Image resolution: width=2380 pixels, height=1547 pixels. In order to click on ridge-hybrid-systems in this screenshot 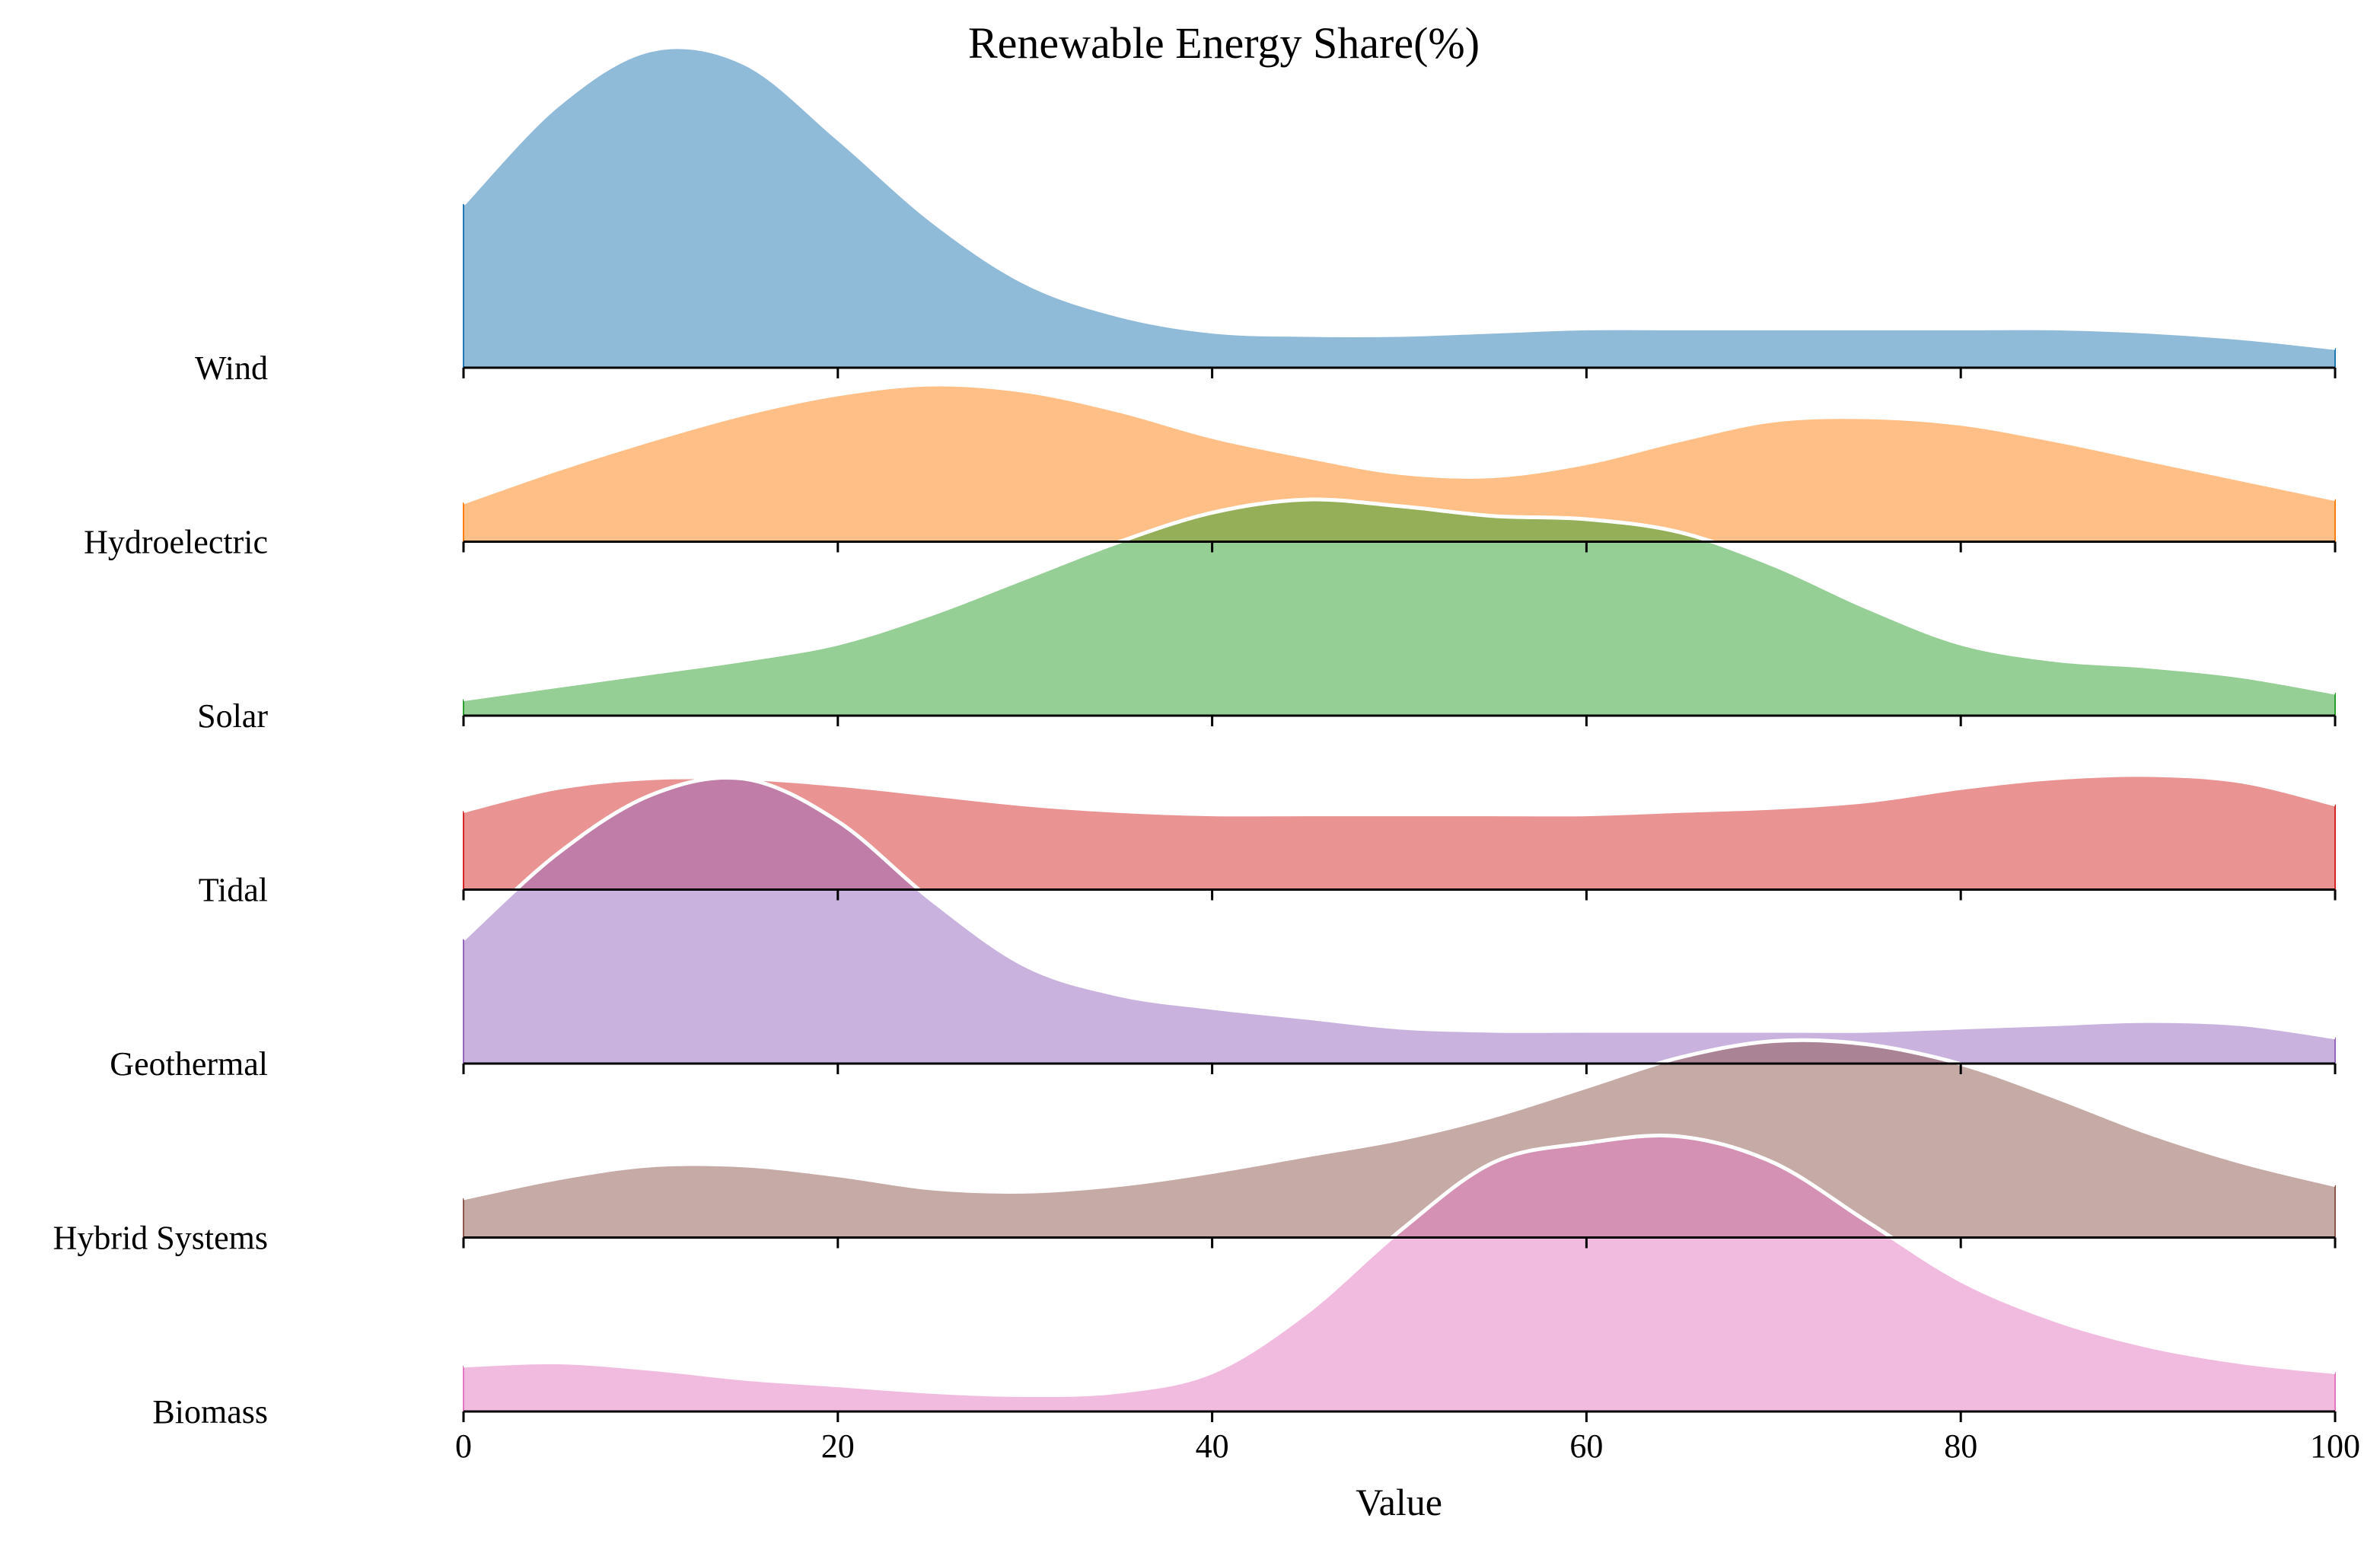, I will do `click(1399, 1138)`.